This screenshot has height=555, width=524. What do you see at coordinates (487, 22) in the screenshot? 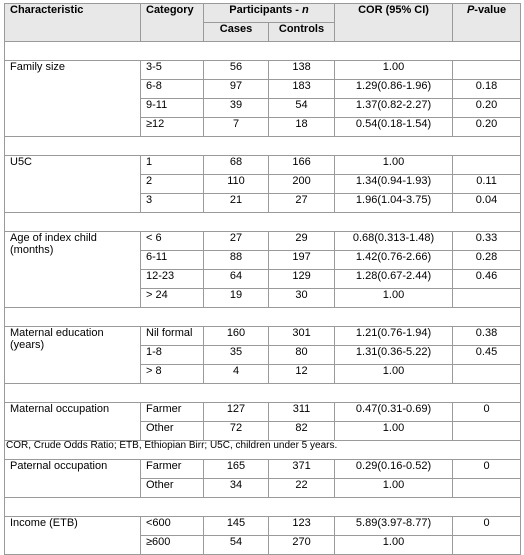
I see `header-p-value: P-value` at bounding box center [487, 22].